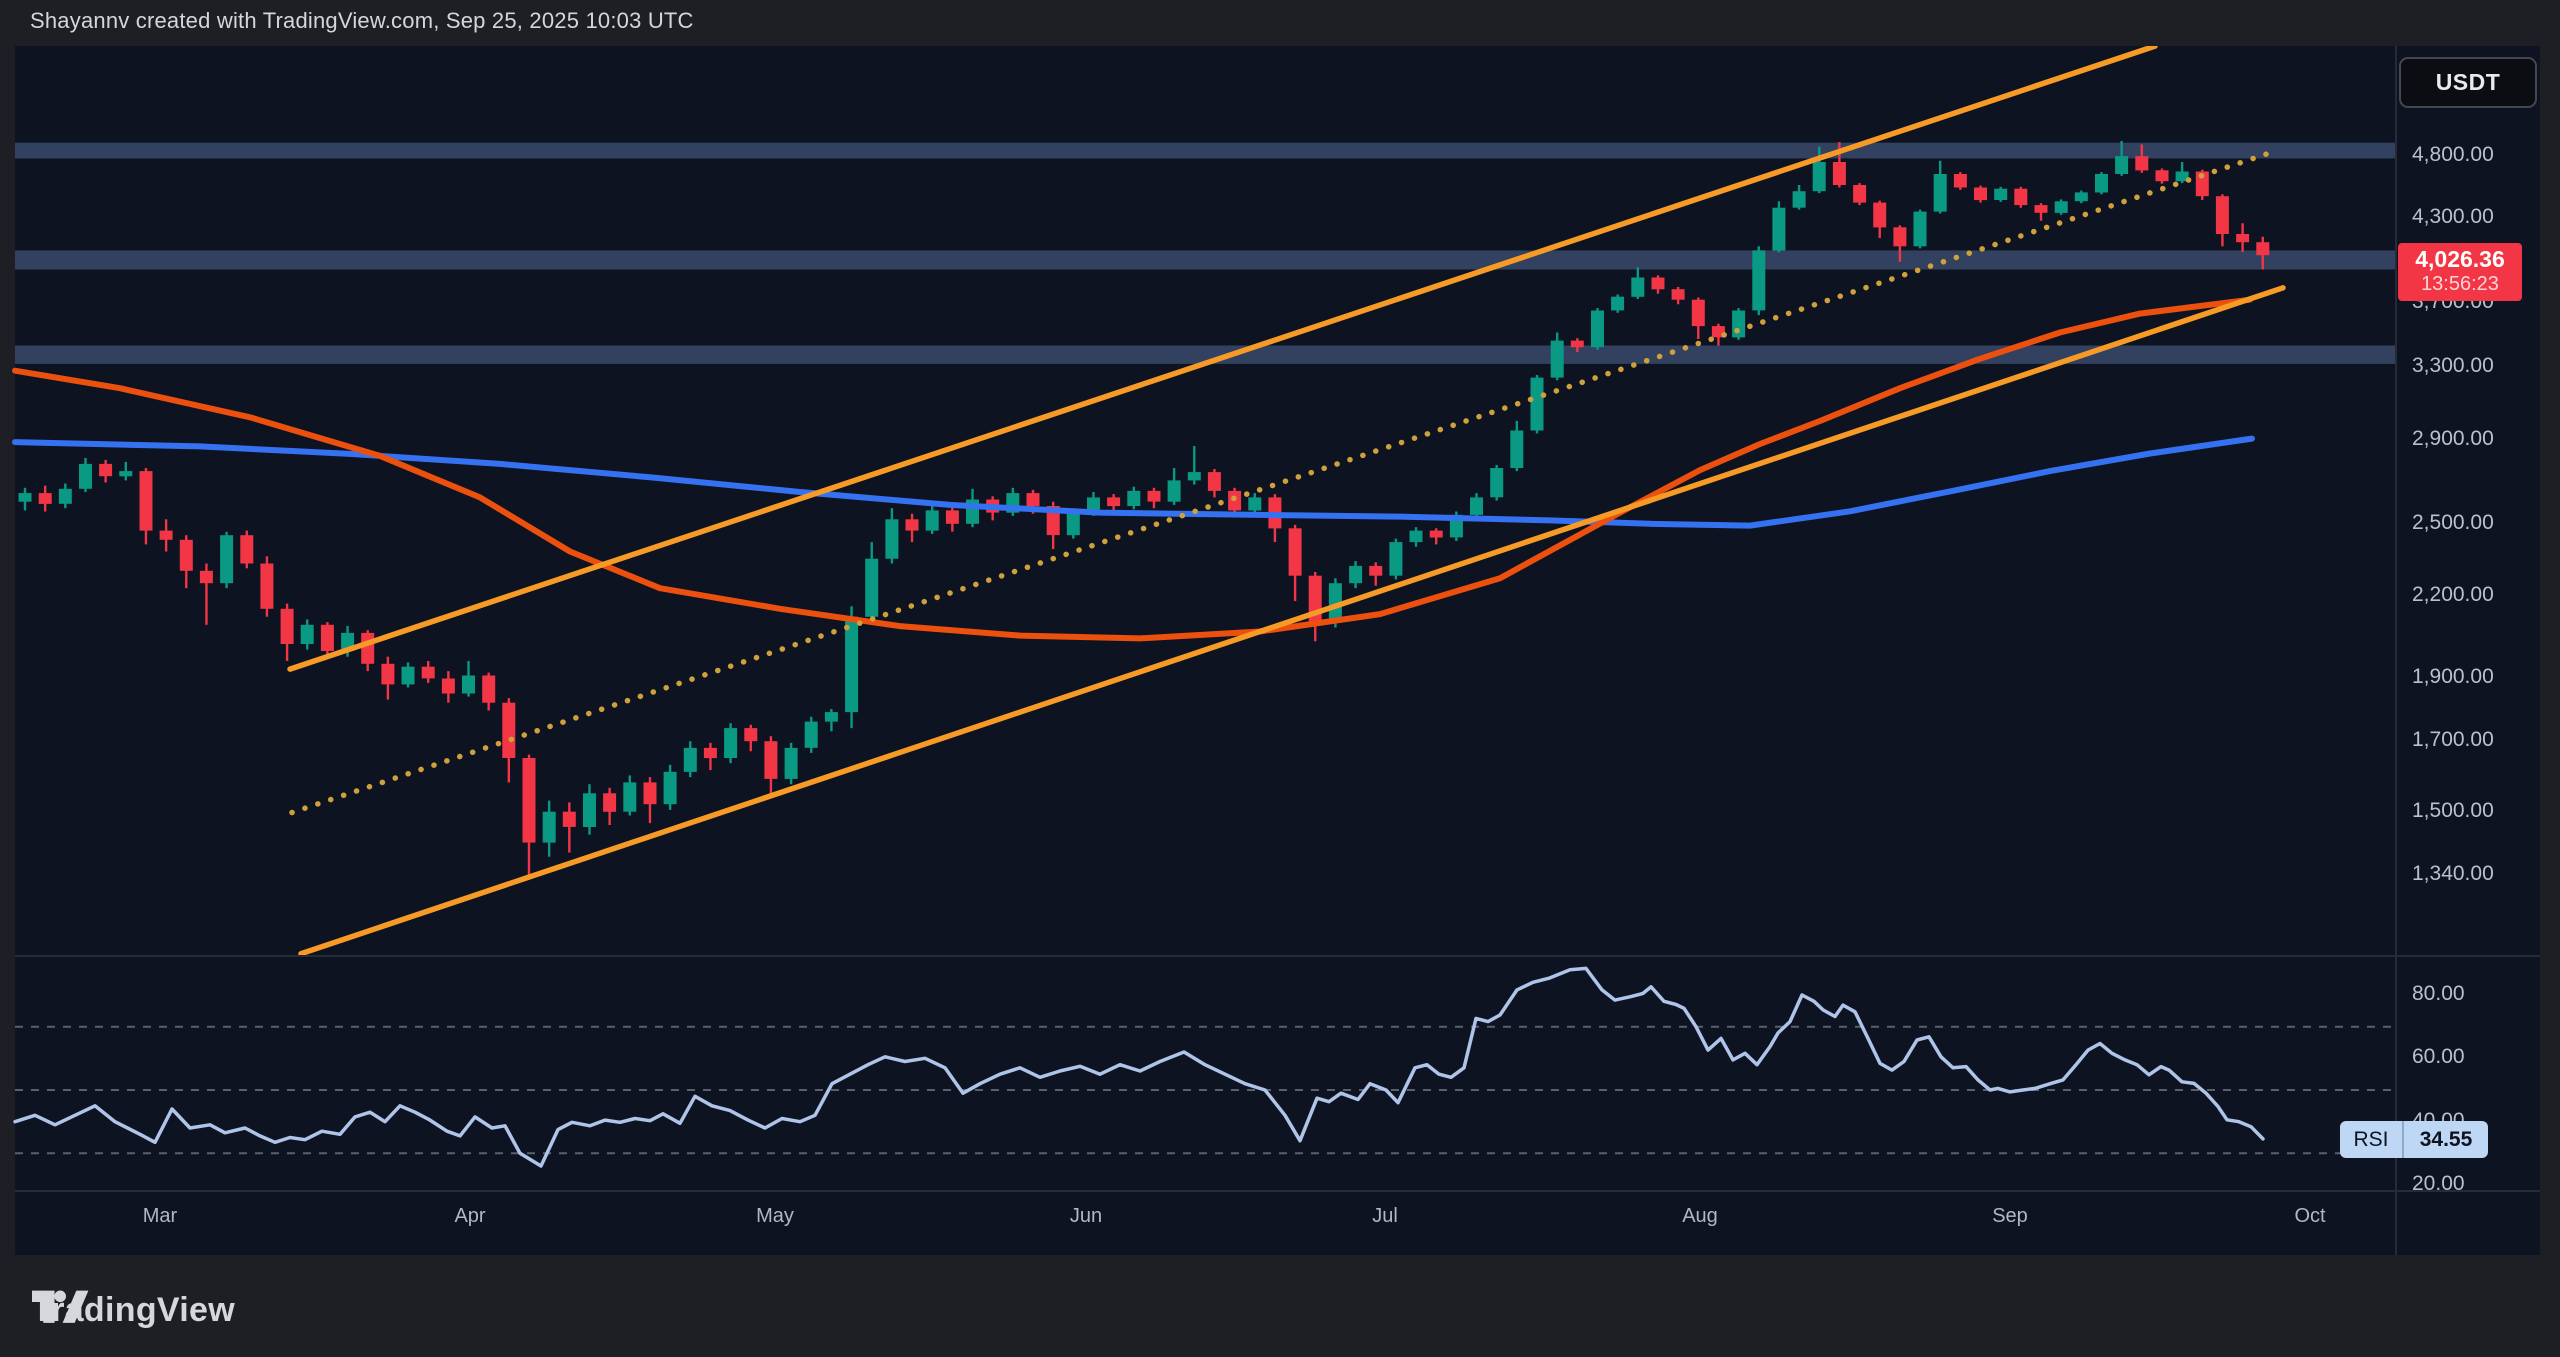 Image resolution: width=2560 pixels, height=1357 pixels. I want to click on symbol-badge-label: USDT, so click(2468, 82).